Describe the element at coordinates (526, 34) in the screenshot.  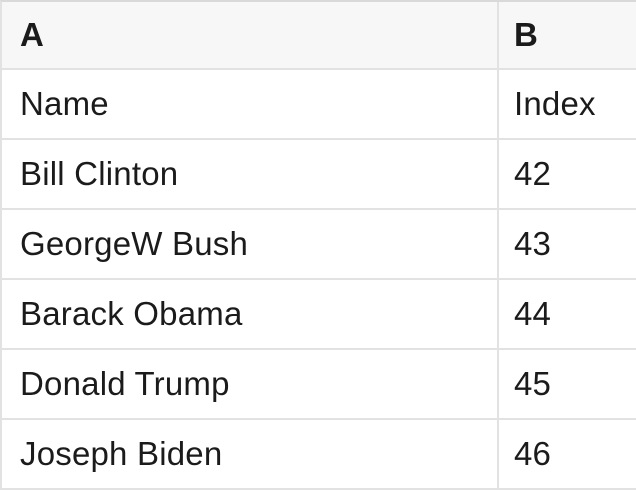
I see `column-header-b: B` at that location.